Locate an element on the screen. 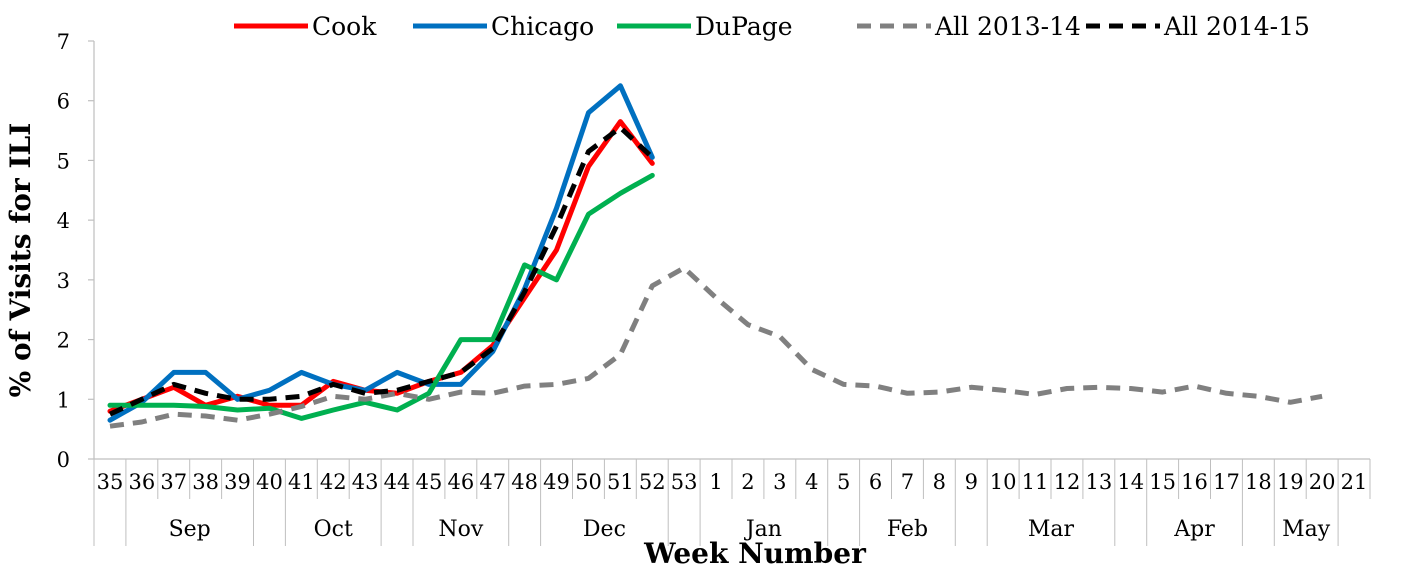 The width and height of the screenshot is (1409, 568). x-tick-label: 43 is located at coordinates (365, 482).